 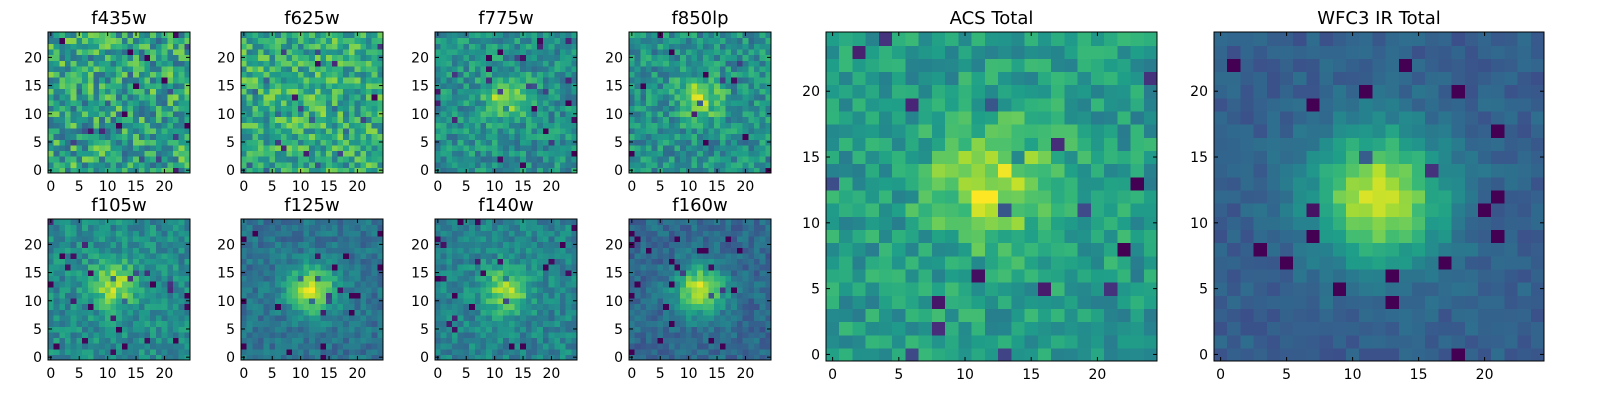 What do you see at coordinates (226, 87) in the screenshot?
I see `y-tick-label: 15` at bounding box center [226, 87].